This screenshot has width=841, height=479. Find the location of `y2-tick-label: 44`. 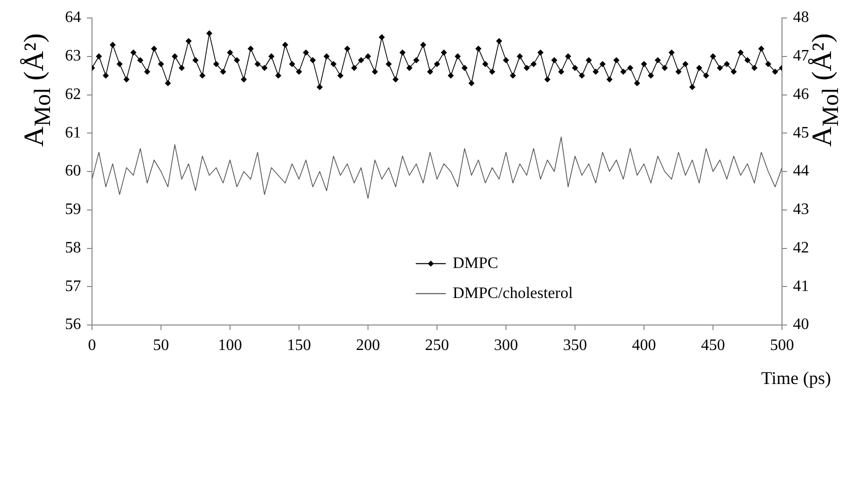

y2-tick-label: 44 is located at coordinates (801, 171).